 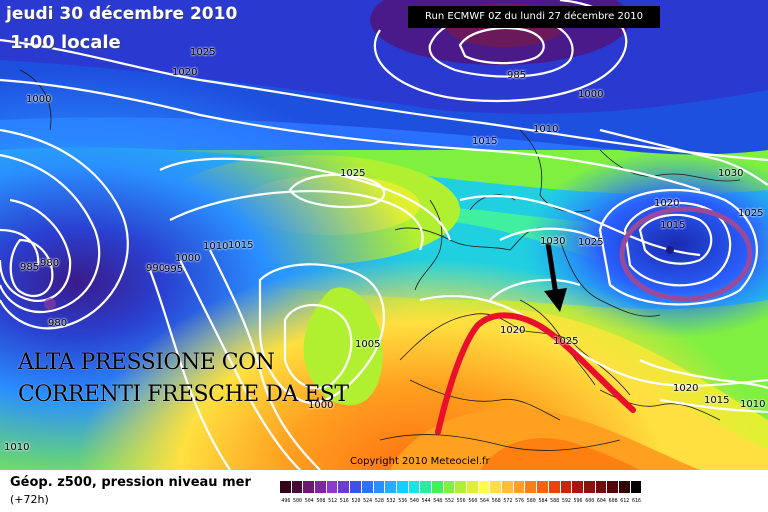 I want to click on annotation-line-2: CORRENTI FRESCHE DA EST, so click(x=183, y=394).